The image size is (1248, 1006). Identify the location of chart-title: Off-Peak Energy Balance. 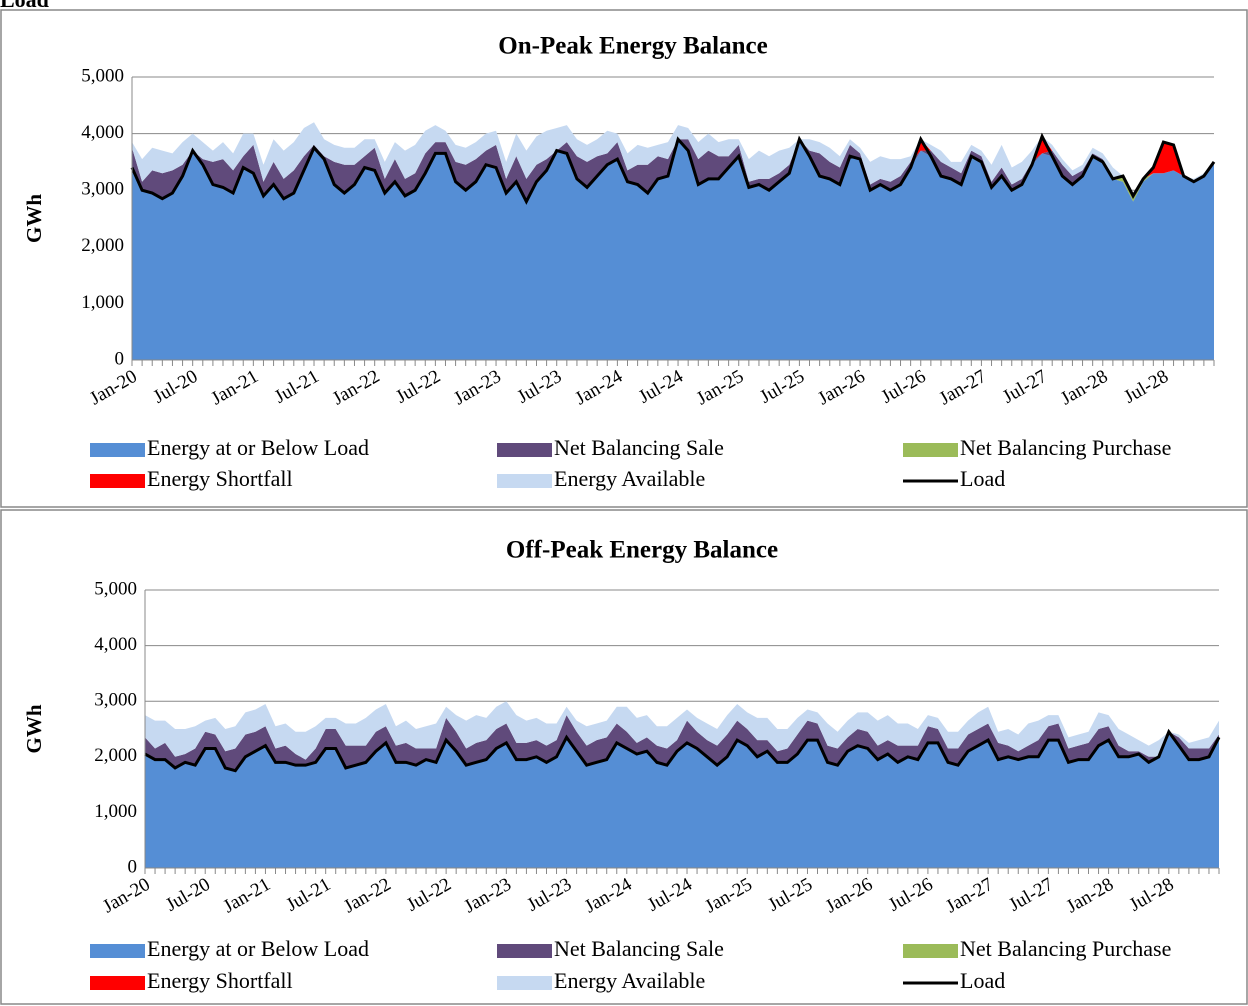
(642, 550).